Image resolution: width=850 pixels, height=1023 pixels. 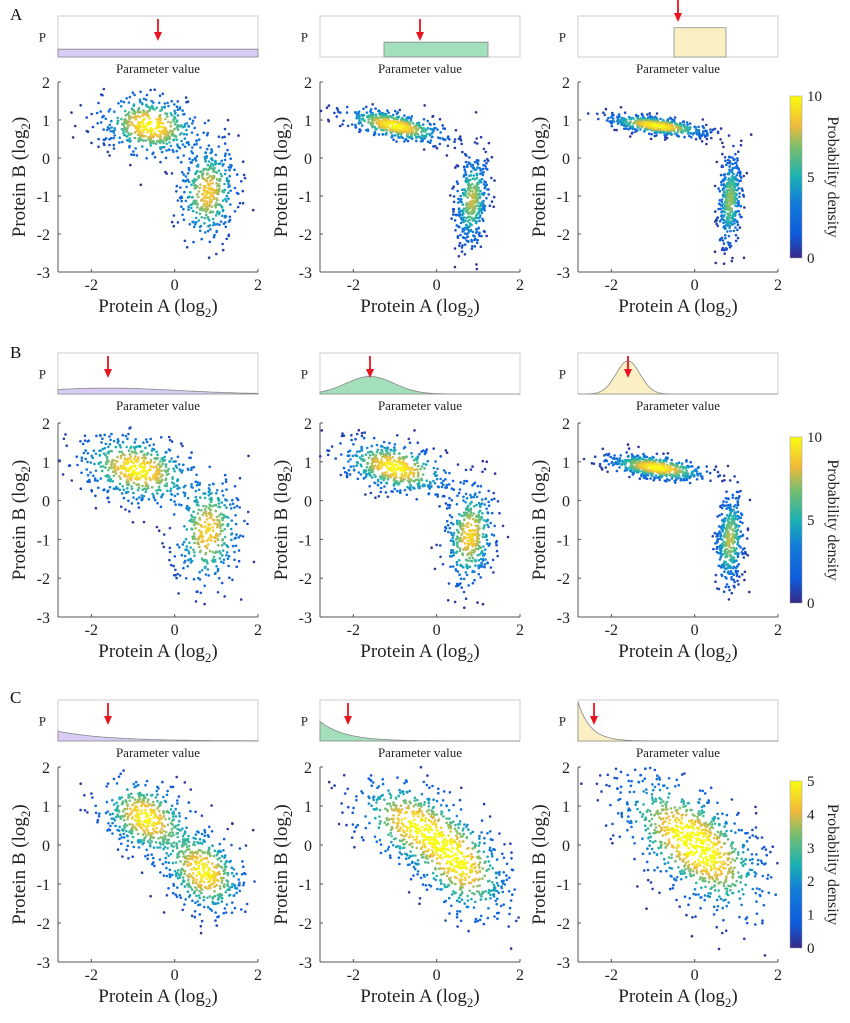 I want to click on y-tick-label: 0, so click(x=566, y=502).